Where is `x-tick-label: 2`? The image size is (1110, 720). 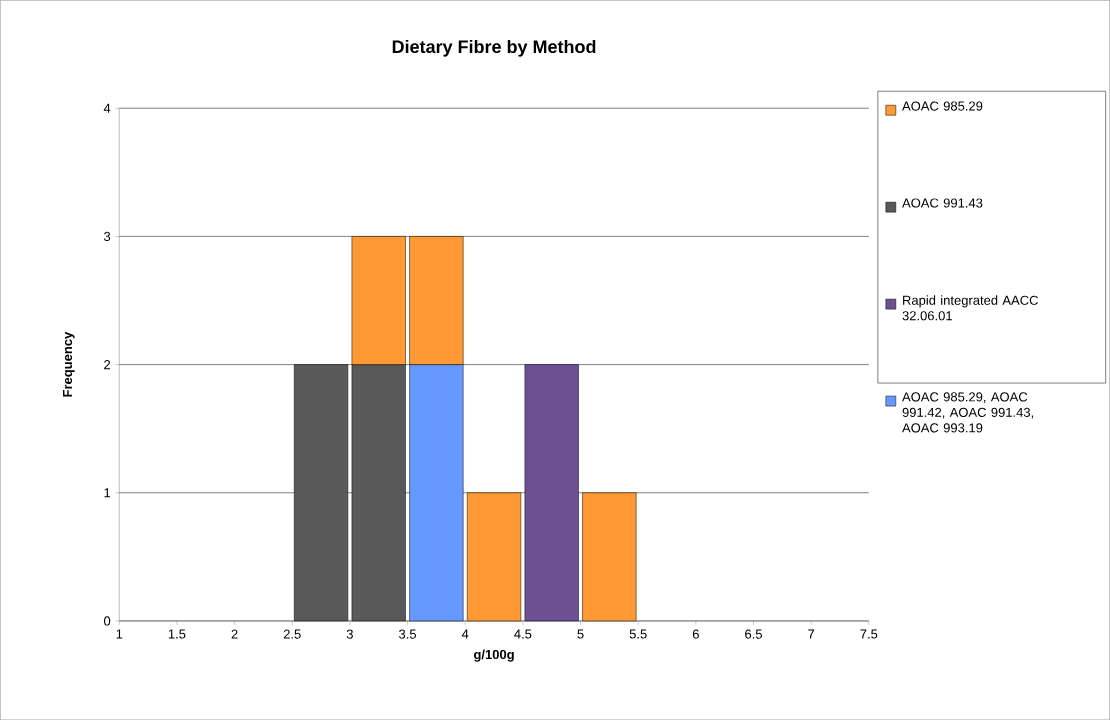
x-tick-label: 2 is located at coordinates (234, 634).